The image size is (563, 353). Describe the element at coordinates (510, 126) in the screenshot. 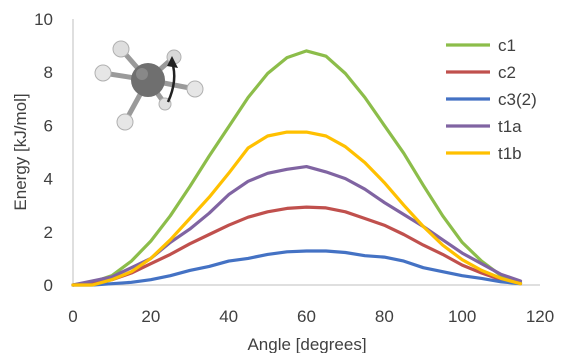

I see `legend-label: t1a` at that location.